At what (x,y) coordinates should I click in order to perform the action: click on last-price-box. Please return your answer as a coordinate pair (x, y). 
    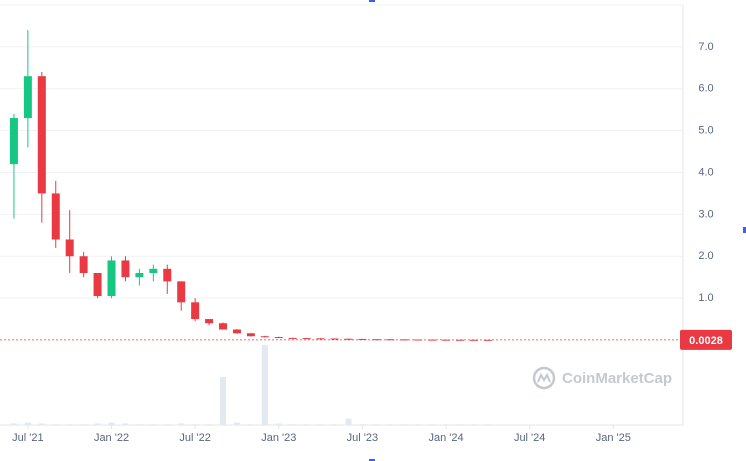
    Looking at the image, I should click on (706, 339).